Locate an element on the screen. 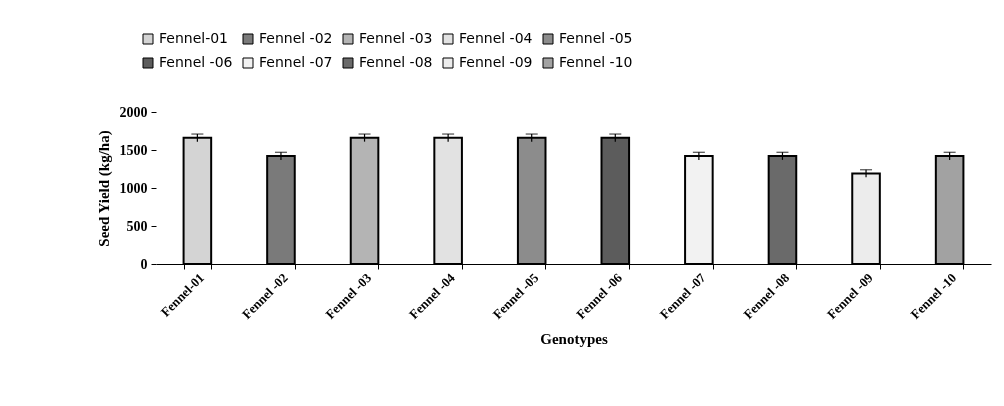 Image resolution: width=1004 pixels, height=406 pixels. legend-label: Fennel-01 is located at coordinates (194, 38).